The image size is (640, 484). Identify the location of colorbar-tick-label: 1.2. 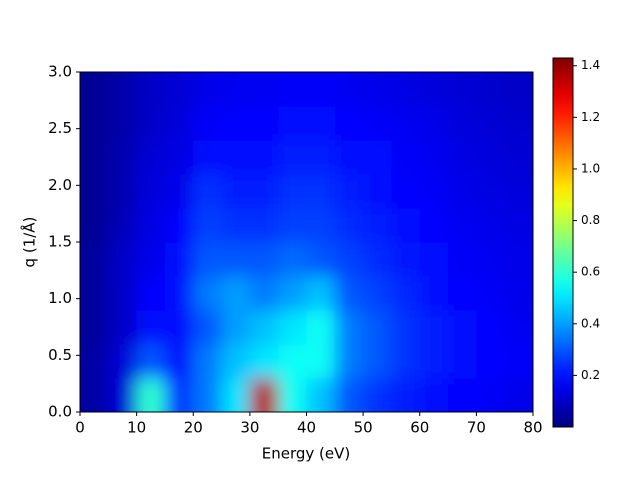
(590, 117).